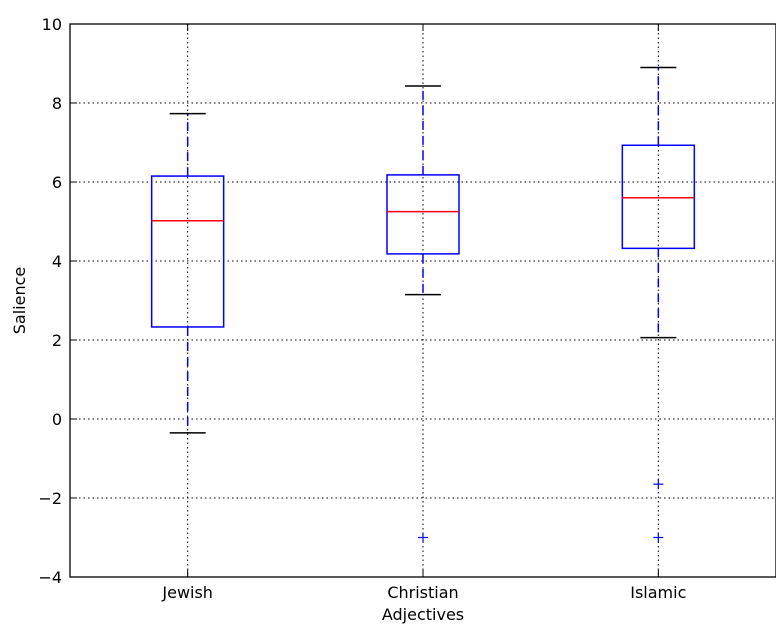  Describe the element at coordinates (52, 24) in the screenshot. I see `y-tick-label: 10` at that location.